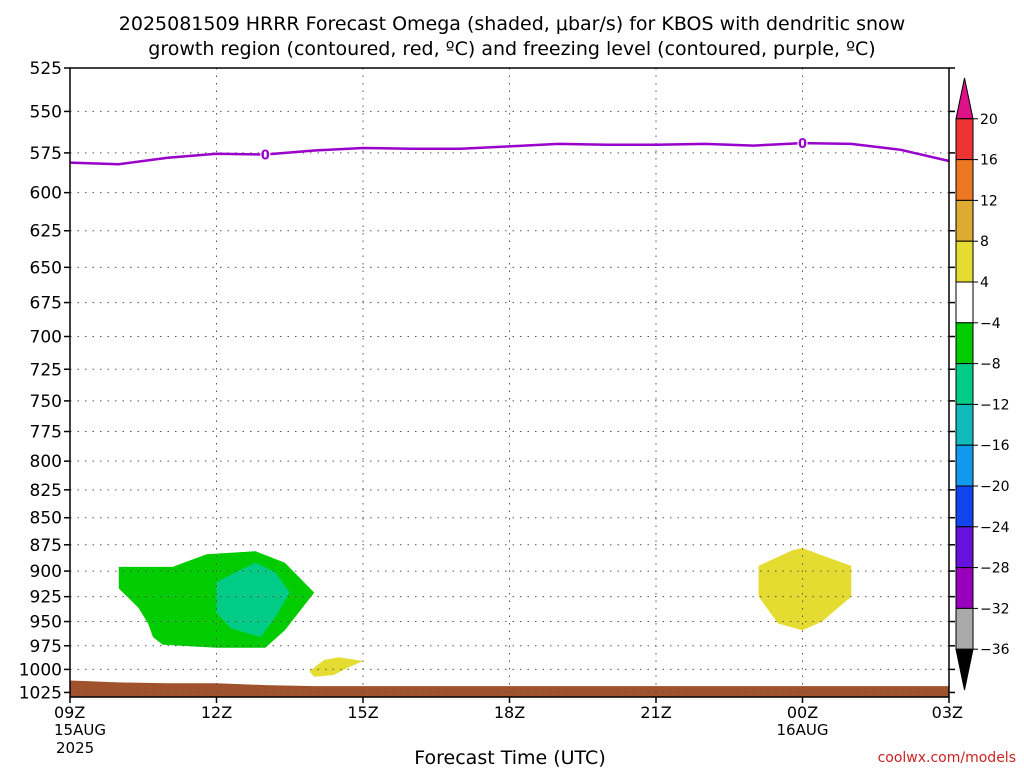 This screenshot has height=768, width=1024. I want to click on x-tick-label: 00Z, so click(802, 712).